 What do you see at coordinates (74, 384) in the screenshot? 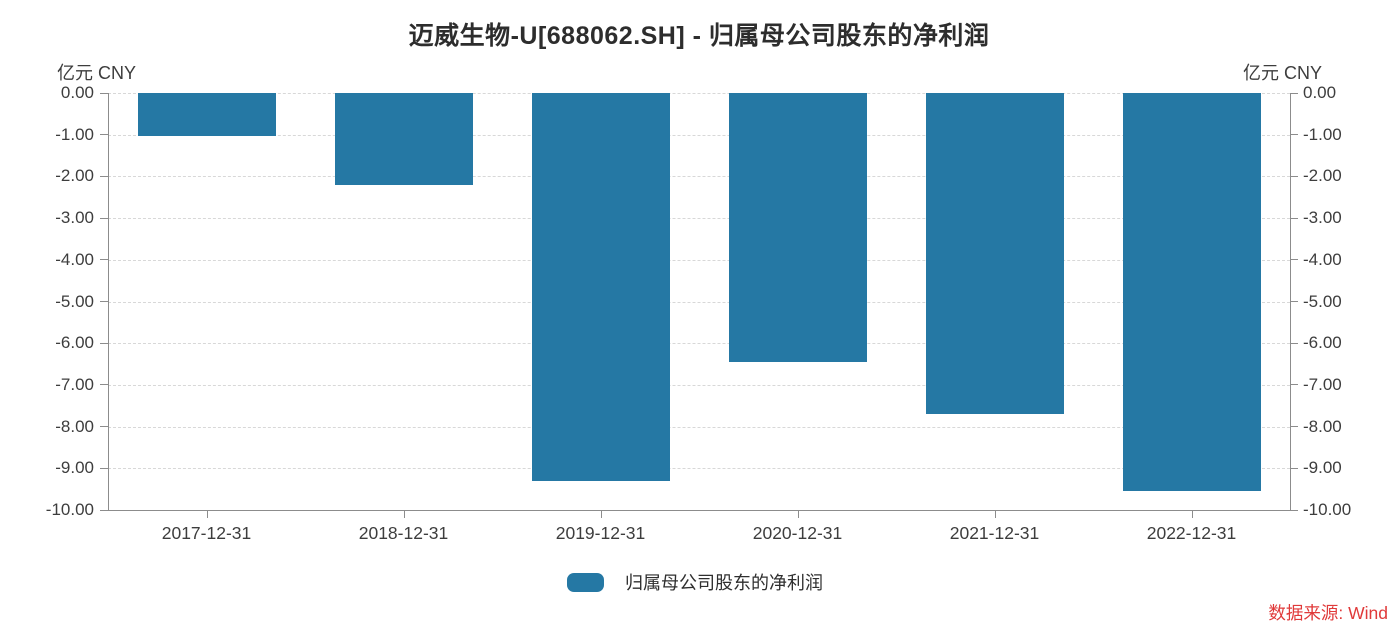
I see `y-axis-tick-label-left: -7.00` at bounding box center [74, 384].